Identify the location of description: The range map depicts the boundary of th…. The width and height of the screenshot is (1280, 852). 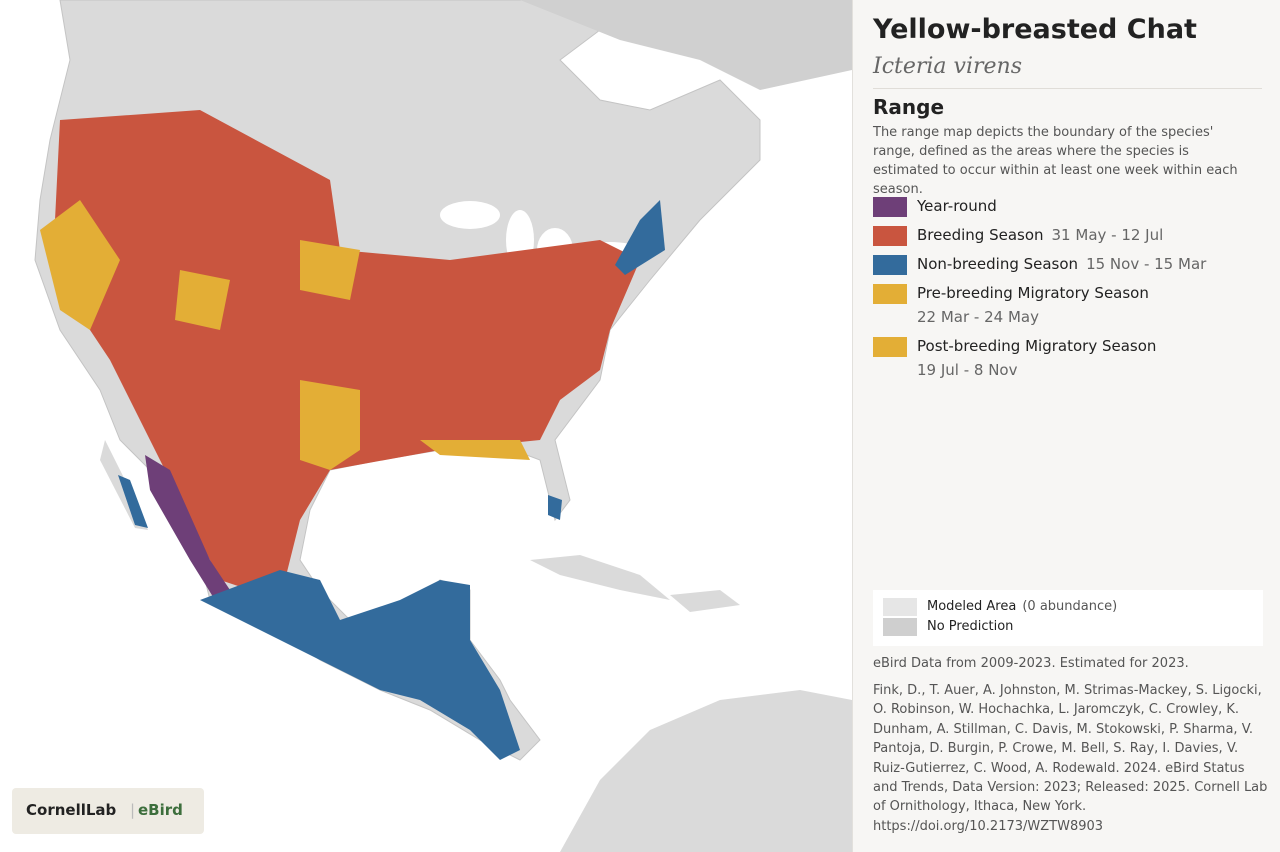
(1055, 161).